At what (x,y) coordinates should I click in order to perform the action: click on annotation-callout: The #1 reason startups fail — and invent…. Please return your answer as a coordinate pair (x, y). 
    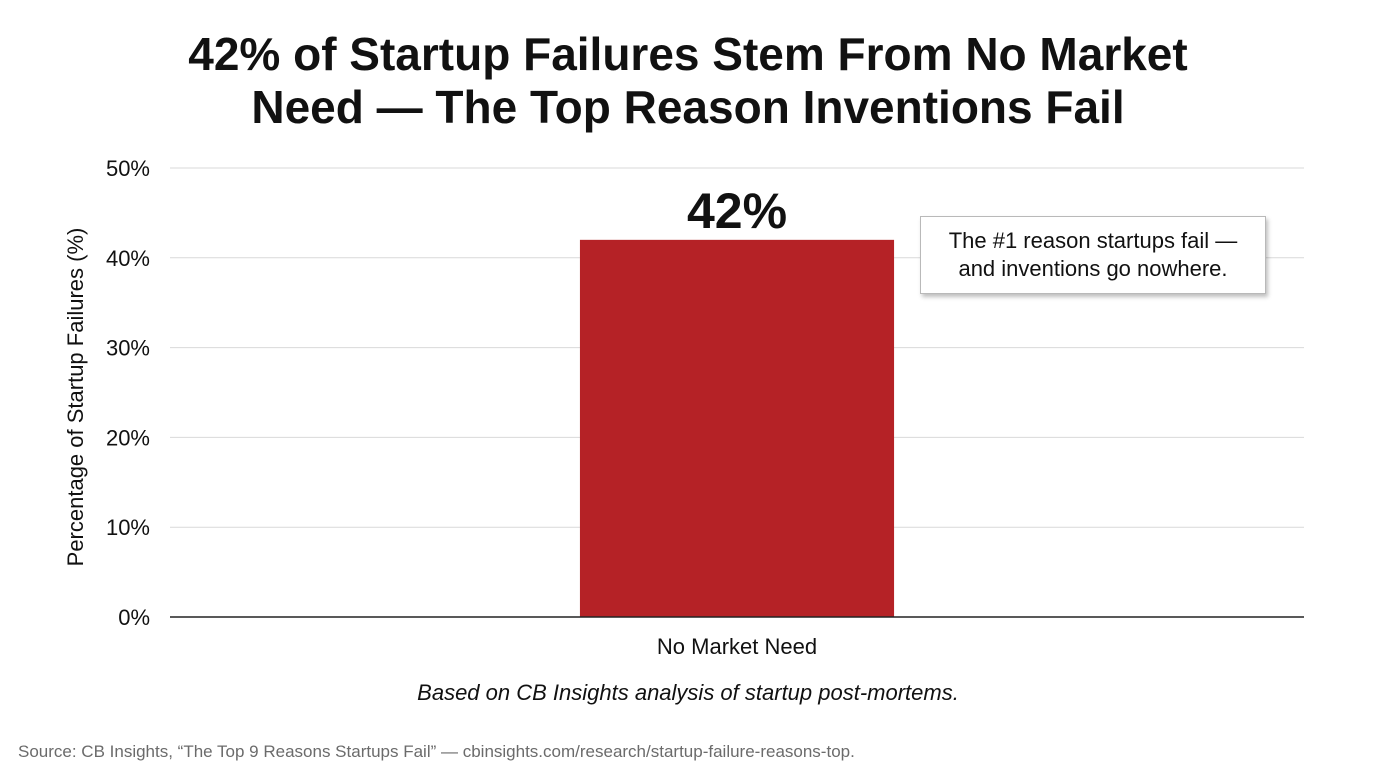
    Looking at the image, I should click on (1093, 255).